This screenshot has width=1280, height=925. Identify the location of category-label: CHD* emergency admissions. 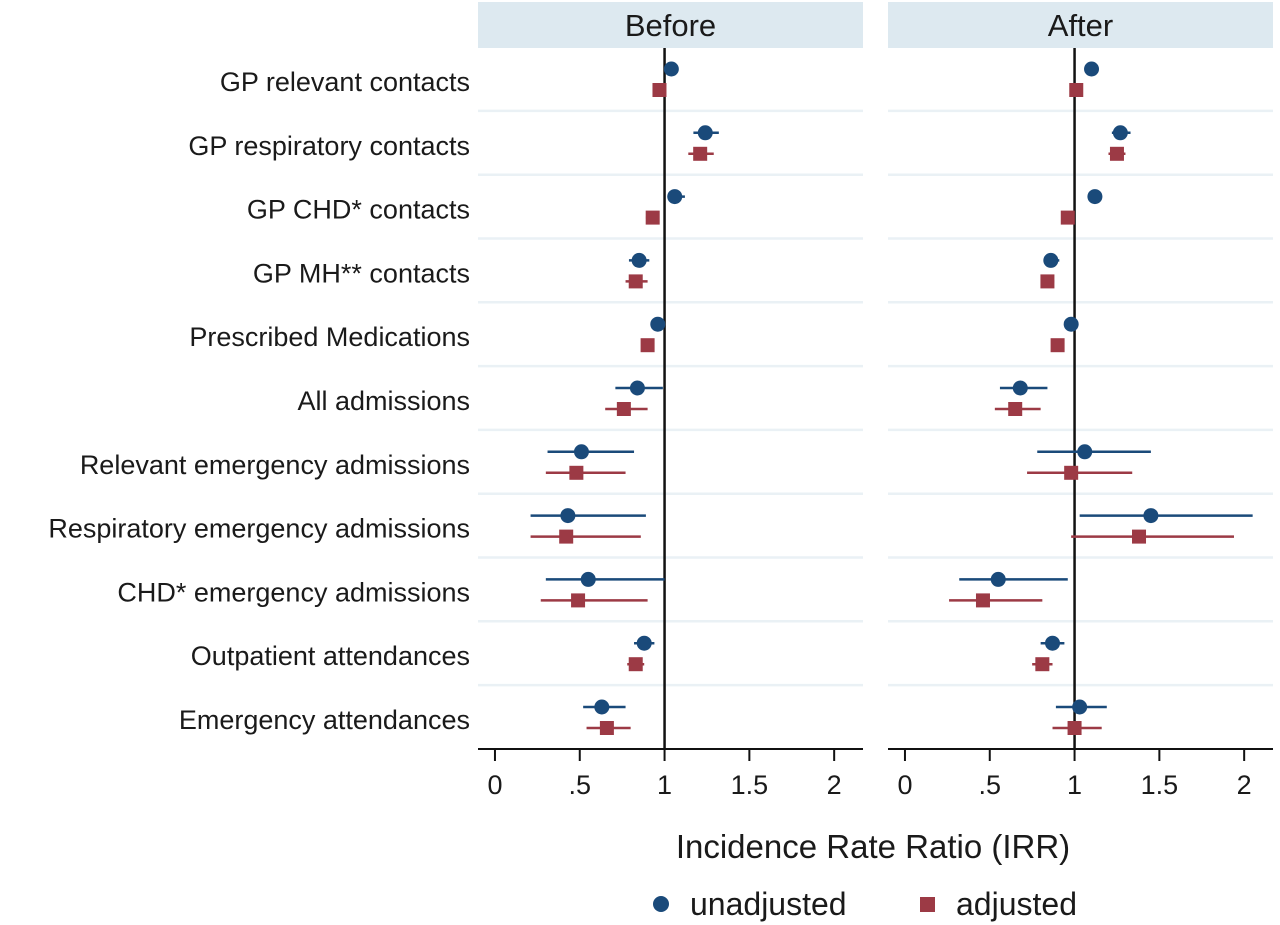
(293, 592).